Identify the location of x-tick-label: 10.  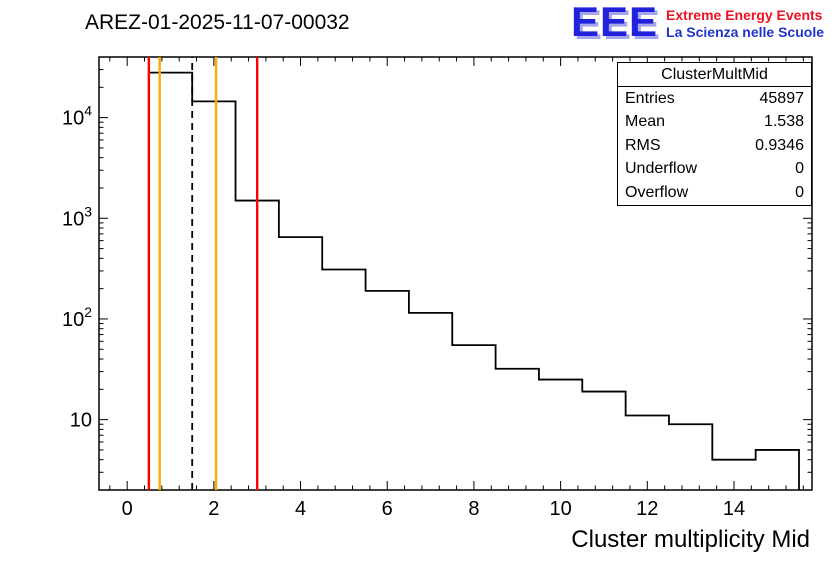
(560, 509).